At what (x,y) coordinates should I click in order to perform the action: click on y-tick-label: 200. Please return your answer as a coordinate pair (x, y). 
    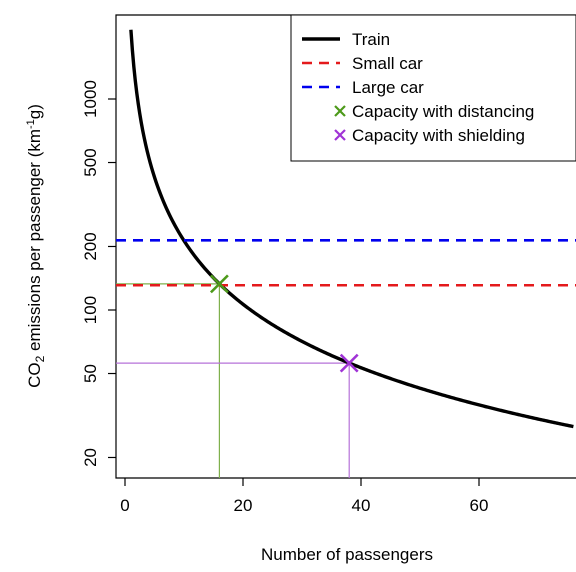
    Looking at the image, I should click on (90, 246).